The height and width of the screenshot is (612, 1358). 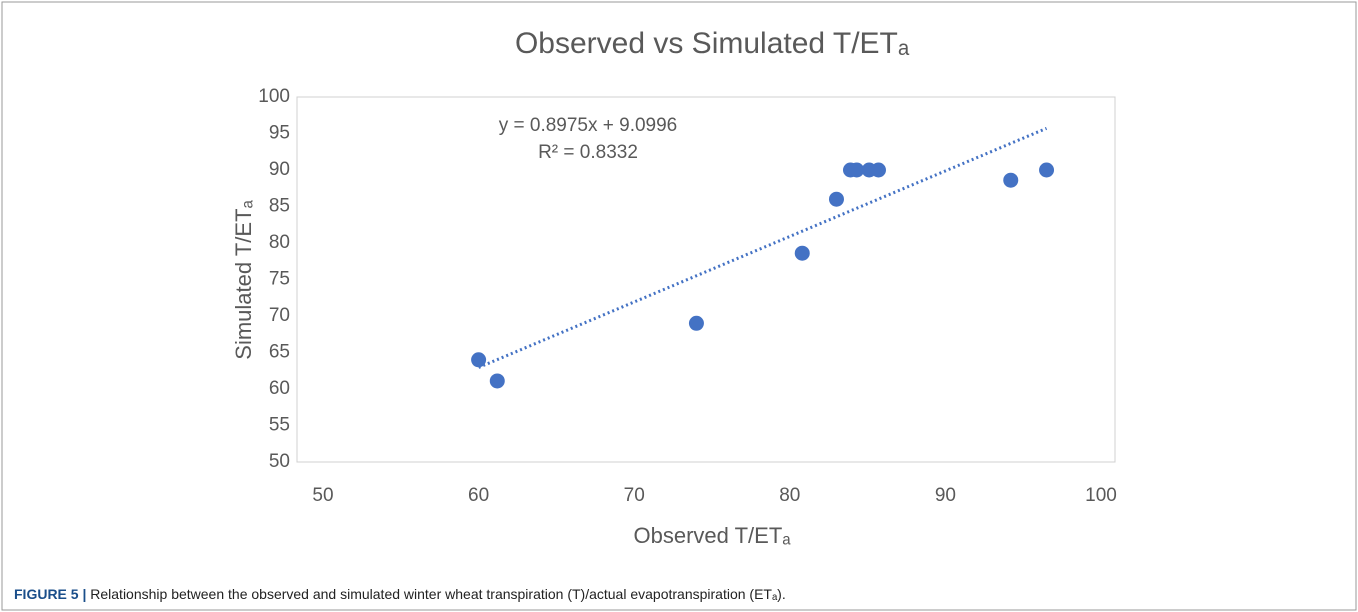 I want to click on y-axis-title: Simulated T/ETₐ, so click(x=243, y=279).